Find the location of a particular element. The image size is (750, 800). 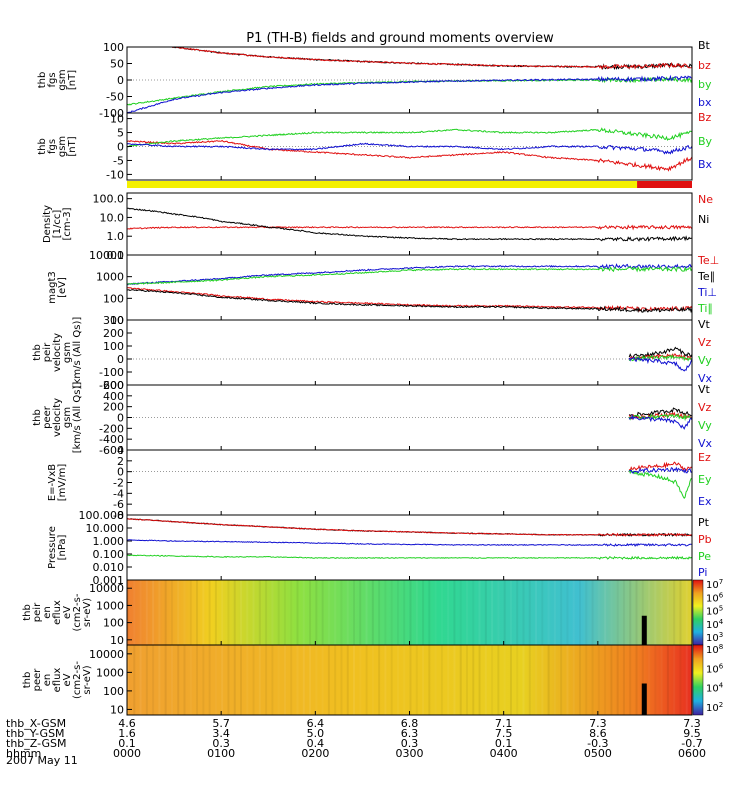

series-line-Ez is located at coordinates (660, 466).